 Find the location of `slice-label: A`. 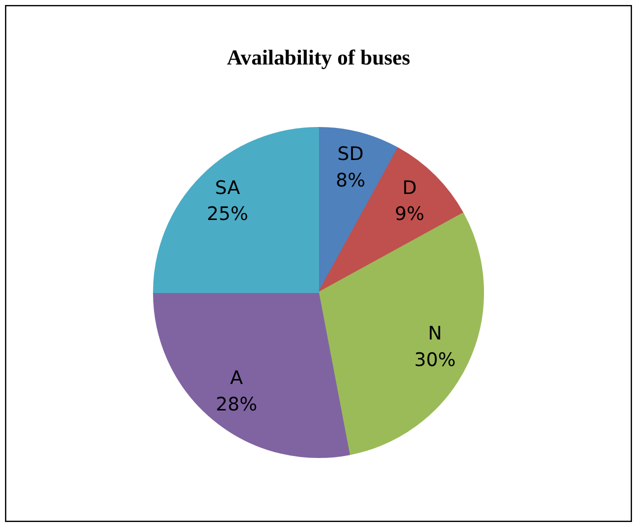

slice-label: A is located at coordinates (237, 379).